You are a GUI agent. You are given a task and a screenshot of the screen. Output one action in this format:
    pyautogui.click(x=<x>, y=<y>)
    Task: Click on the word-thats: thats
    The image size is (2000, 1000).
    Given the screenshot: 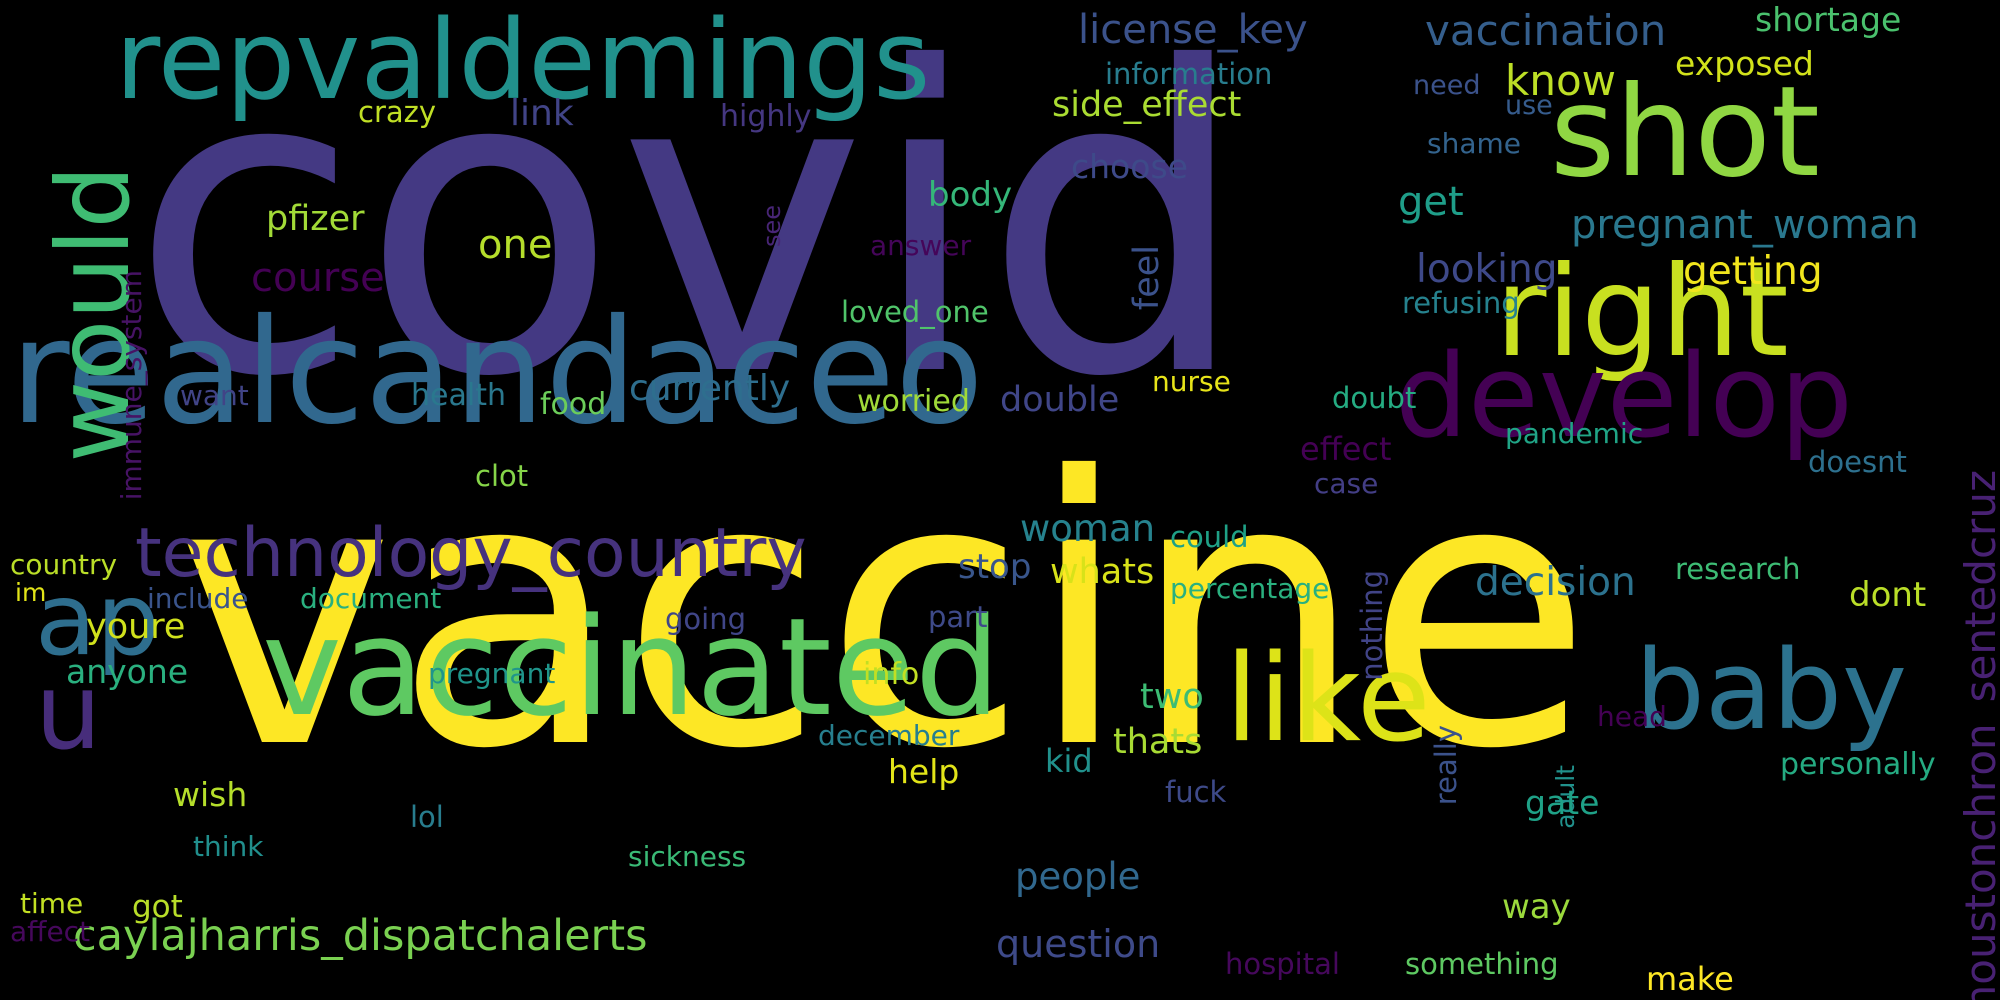 What is the action you would take?
    pyautogui.click(x=1158, y=742)
    